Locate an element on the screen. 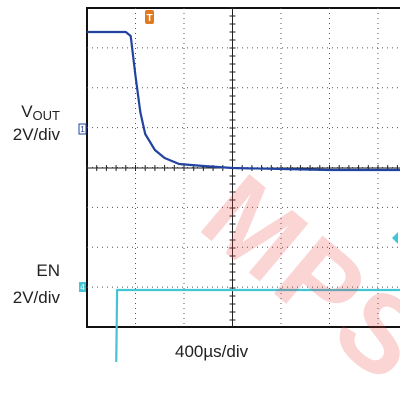  trigger-marker: T is located at coordinates (149, 17).